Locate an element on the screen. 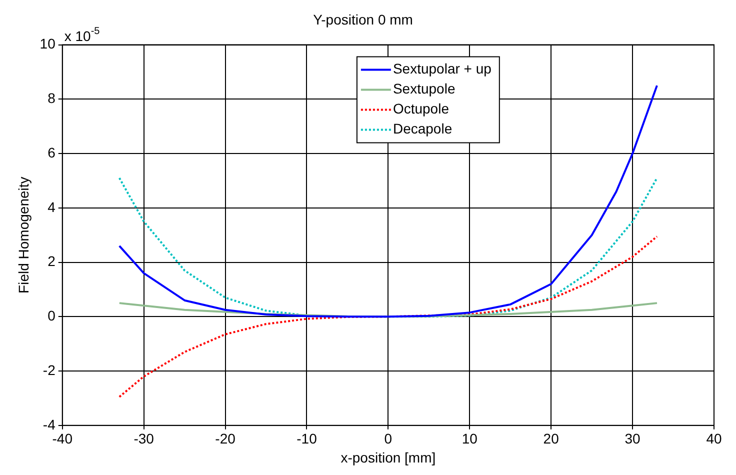 The height and width of the screenshot is (475, 736). x-tick-label: -30 is located at coordinates (144, 438).